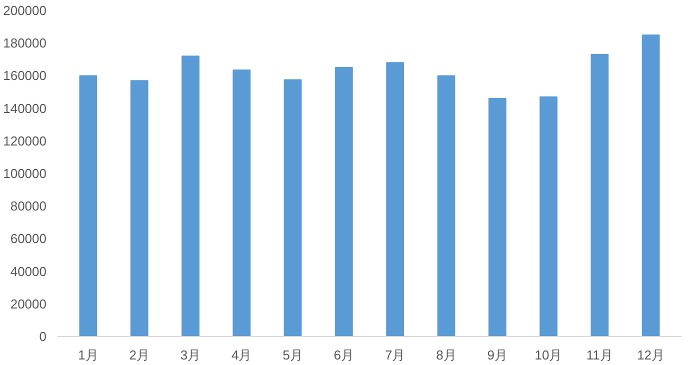 This screenshot has width=696, height=365. I want to click on x-tick-label: 1月, so click(88, 355).